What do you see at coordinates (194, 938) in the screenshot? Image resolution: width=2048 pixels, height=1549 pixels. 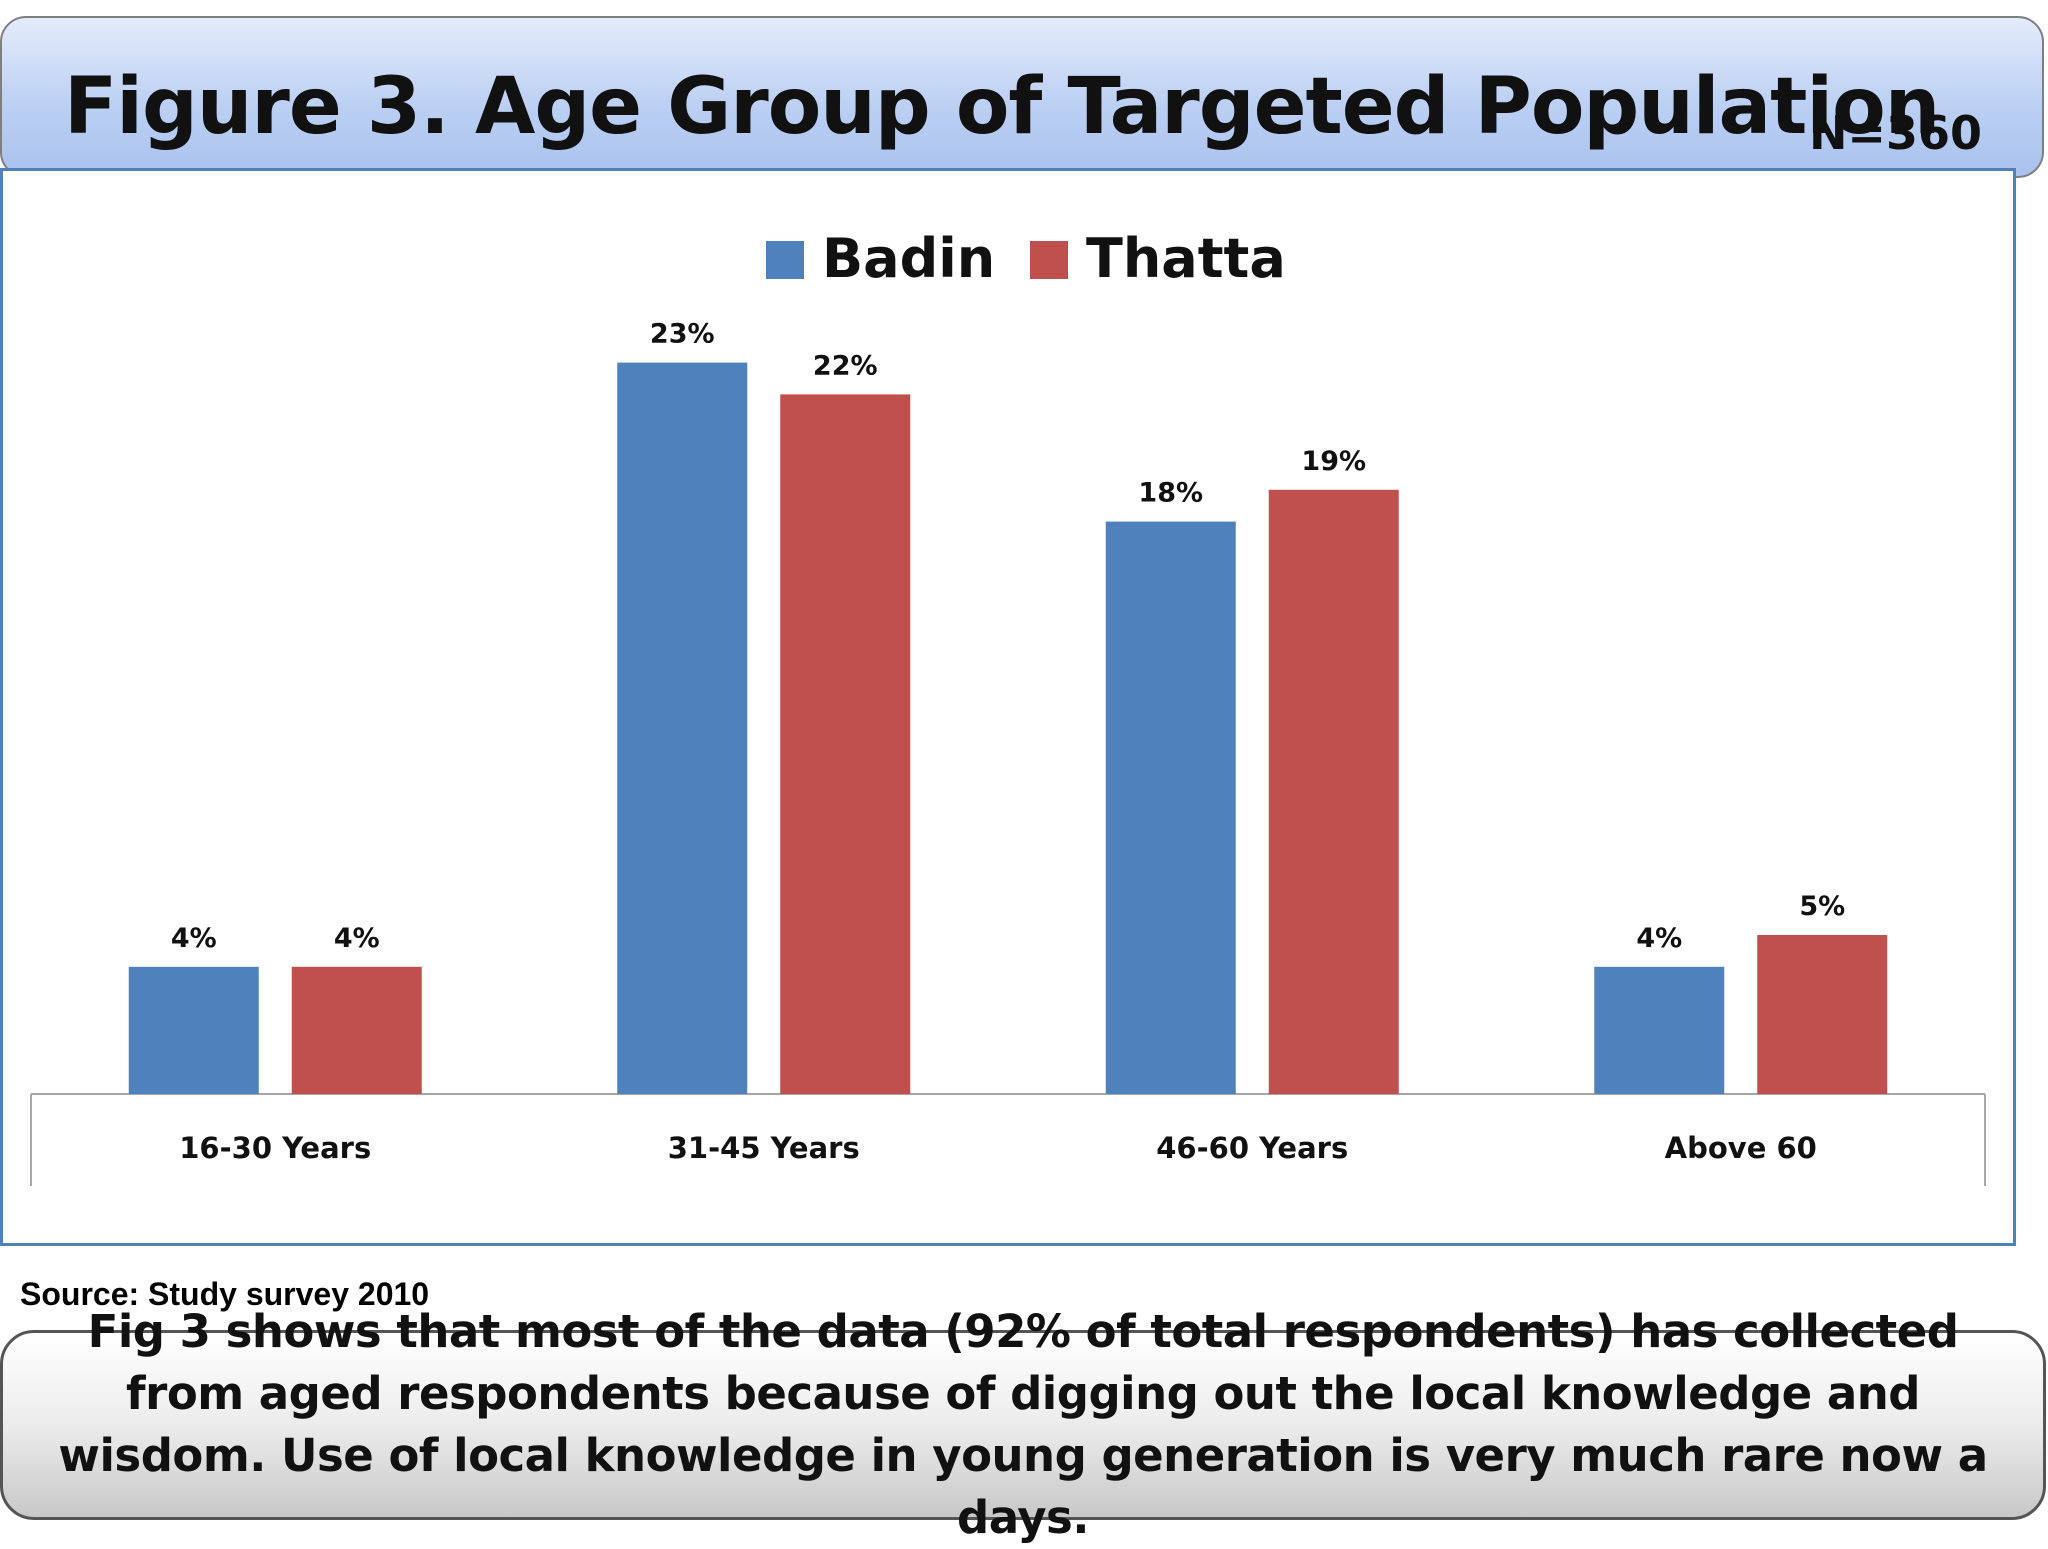 I see `data-label-badin-1: 4%` at bounding box center [194, 938].